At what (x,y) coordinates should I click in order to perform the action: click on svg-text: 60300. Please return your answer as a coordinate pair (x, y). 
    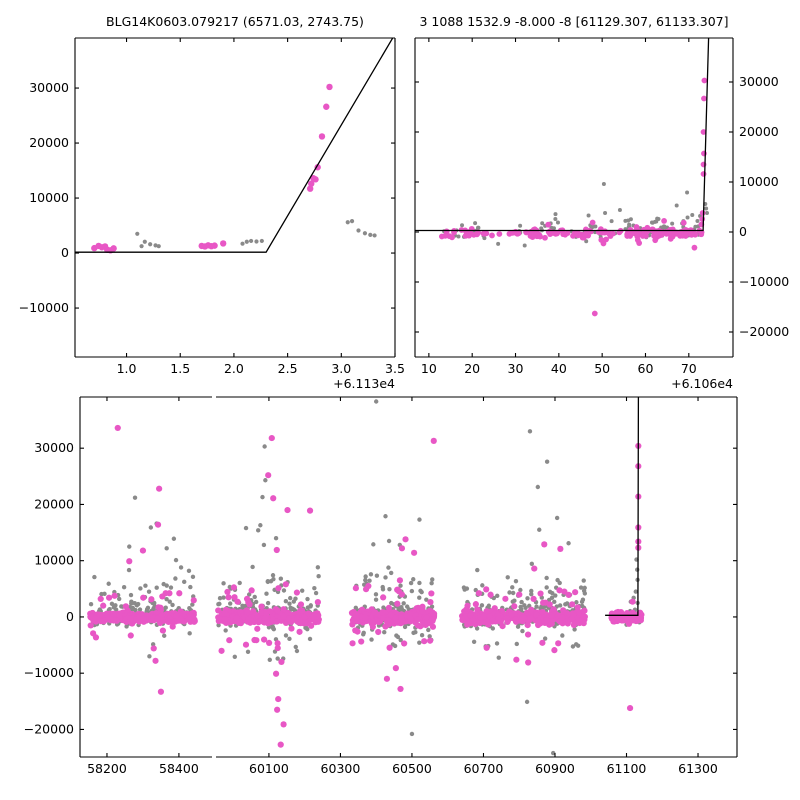
    Looking at the image, I should click on (341, 768).